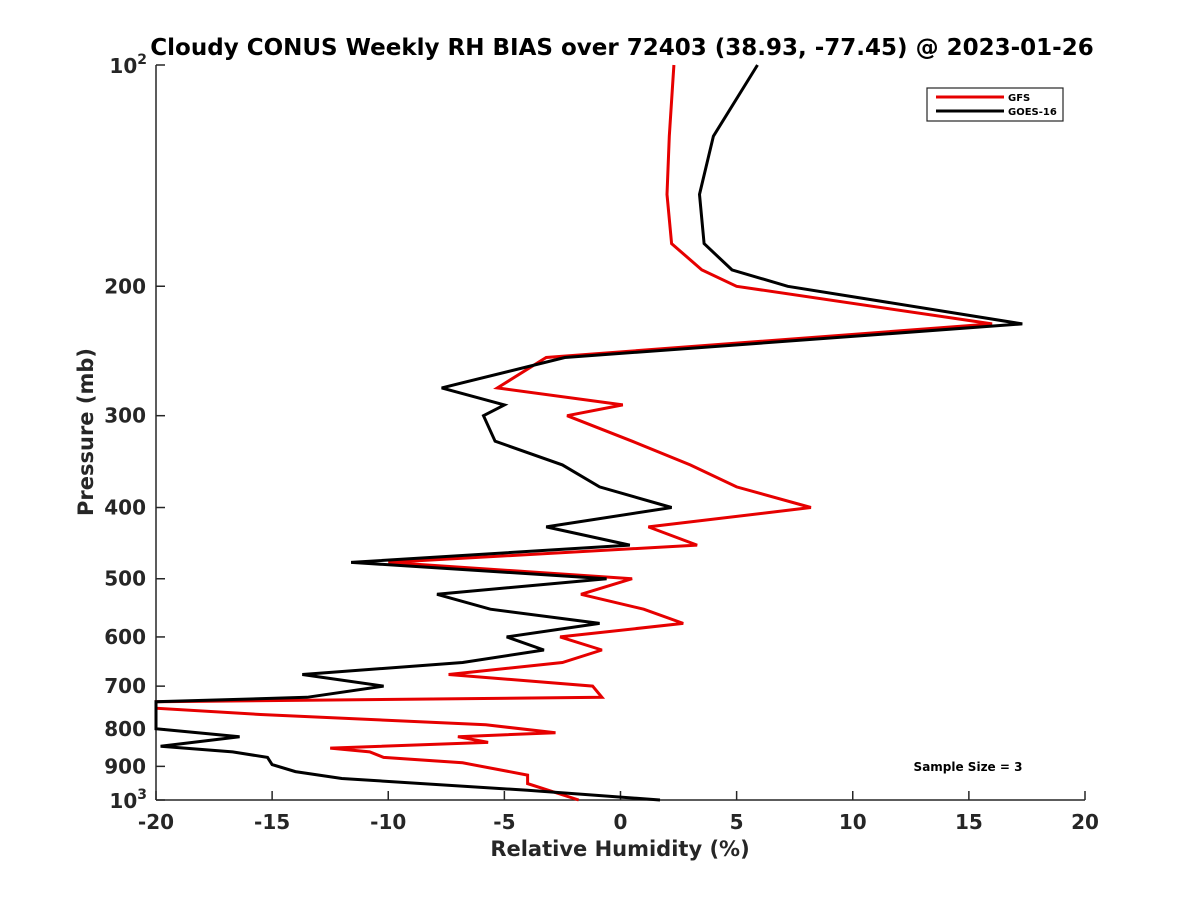 The width and height of the screenshot is (1200, 900). What do you see at coordinates (125, 766) in the screenshot?
I see `y-tick-label: 900` at bounding box center [125, 766].